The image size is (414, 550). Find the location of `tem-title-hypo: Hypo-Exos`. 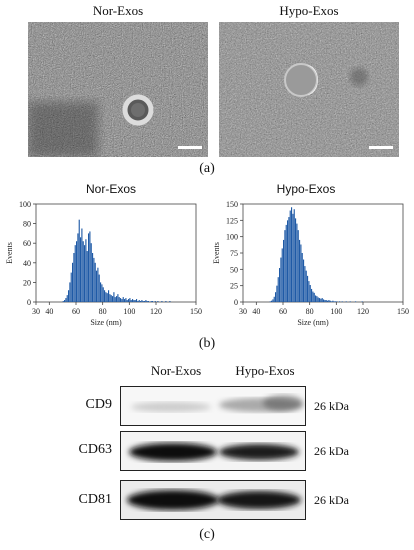

tem-title-hypo: Hypo-Exos is located at coordinates (309, 10).